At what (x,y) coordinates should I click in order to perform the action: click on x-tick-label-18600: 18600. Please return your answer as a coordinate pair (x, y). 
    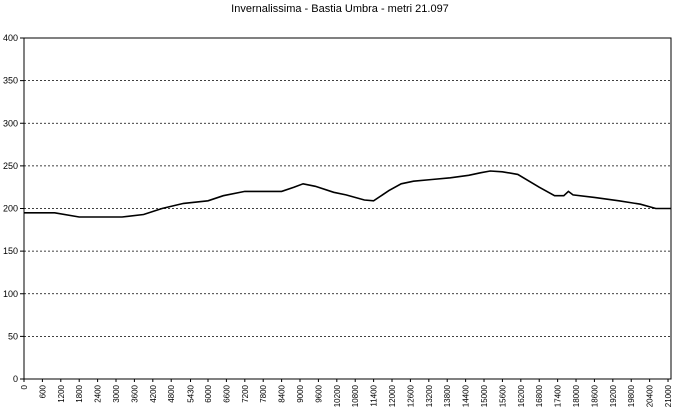
    Looking at the image, I should click on (594, 395).